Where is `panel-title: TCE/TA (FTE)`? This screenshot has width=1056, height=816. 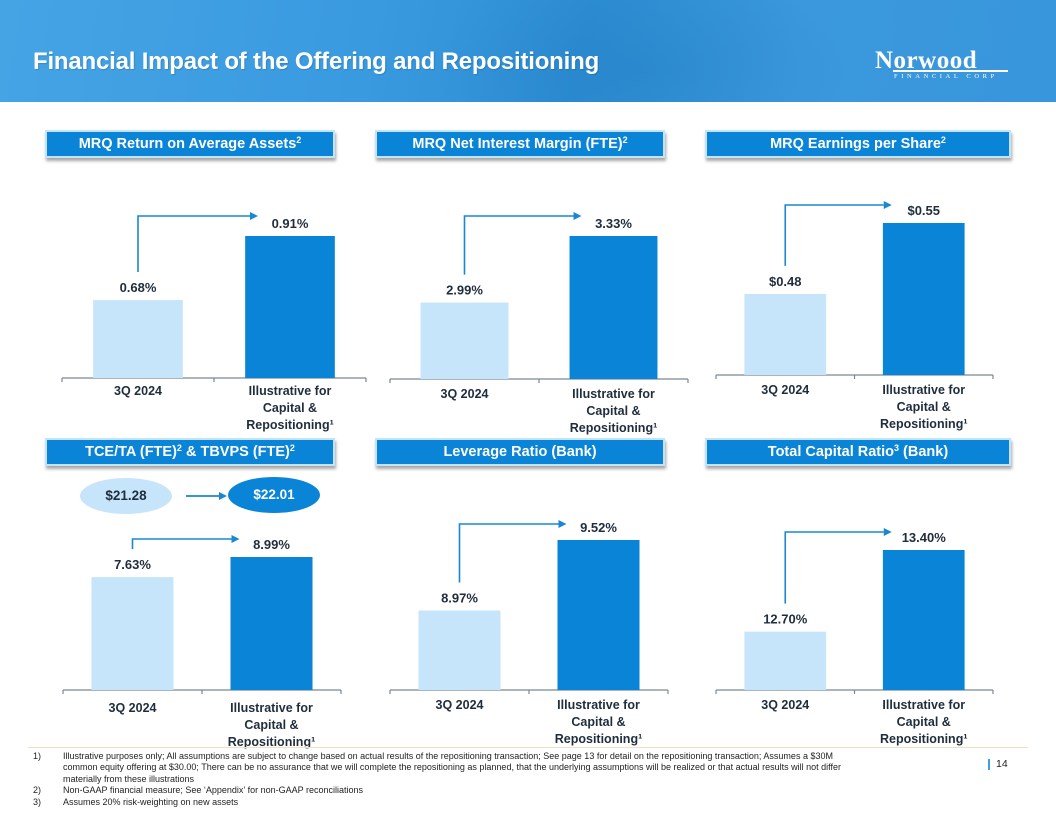
panel-title: TCE/TA (FTE) is located at coordinates (131, 452).